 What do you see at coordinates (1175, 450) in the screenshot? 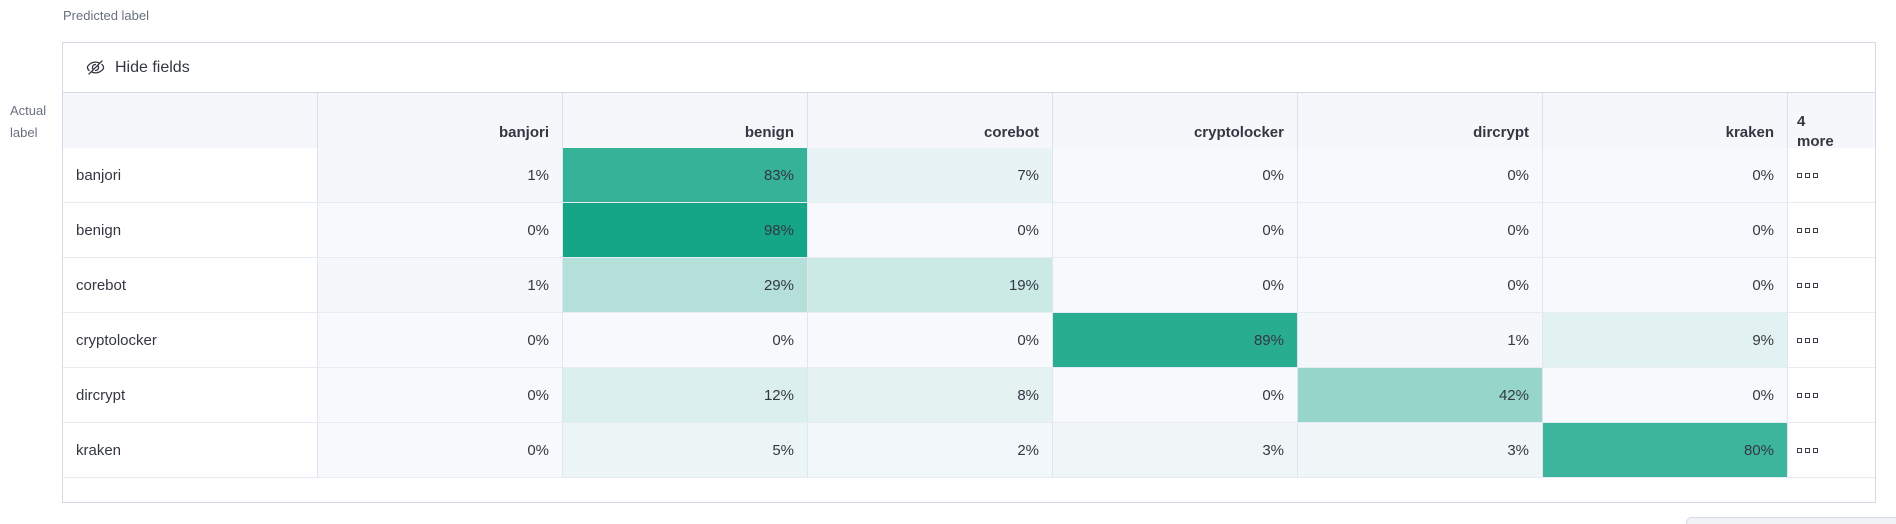
I see `matrix-cell-kraken-cryptolocker: 3%` at bounding box center [1175, 450].